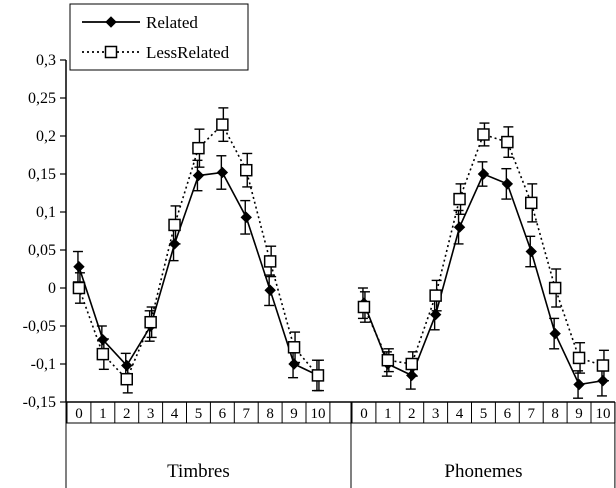  What do you see at coordinates (42, 250) in the screenshot?
I see `y-tick-label: 0,05` at bounding box center [42, 250].